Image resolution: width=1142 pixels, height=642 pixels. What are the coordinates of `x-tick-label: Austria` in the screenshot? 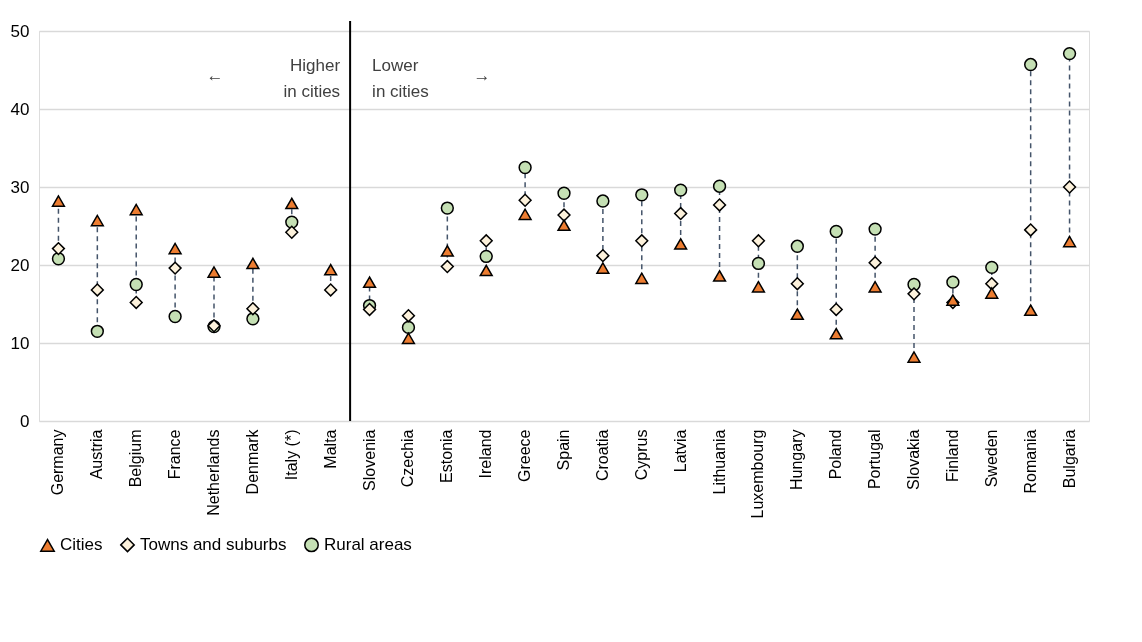 It's located at (97, 454).